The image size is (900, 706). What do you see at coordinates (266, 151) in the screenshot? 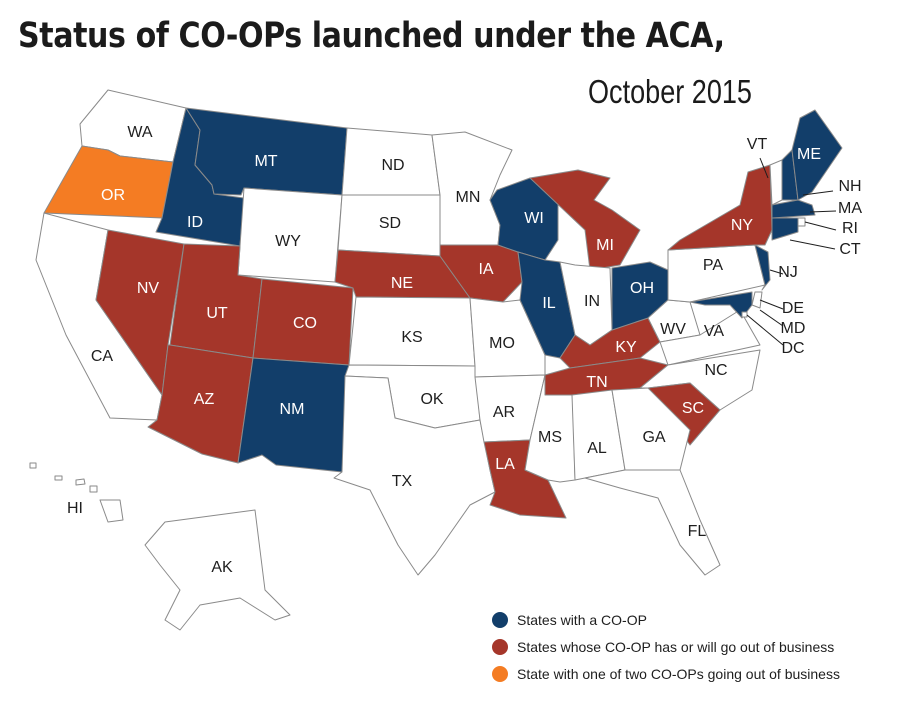
I see `state-mt` at bounding box center [266, 151].